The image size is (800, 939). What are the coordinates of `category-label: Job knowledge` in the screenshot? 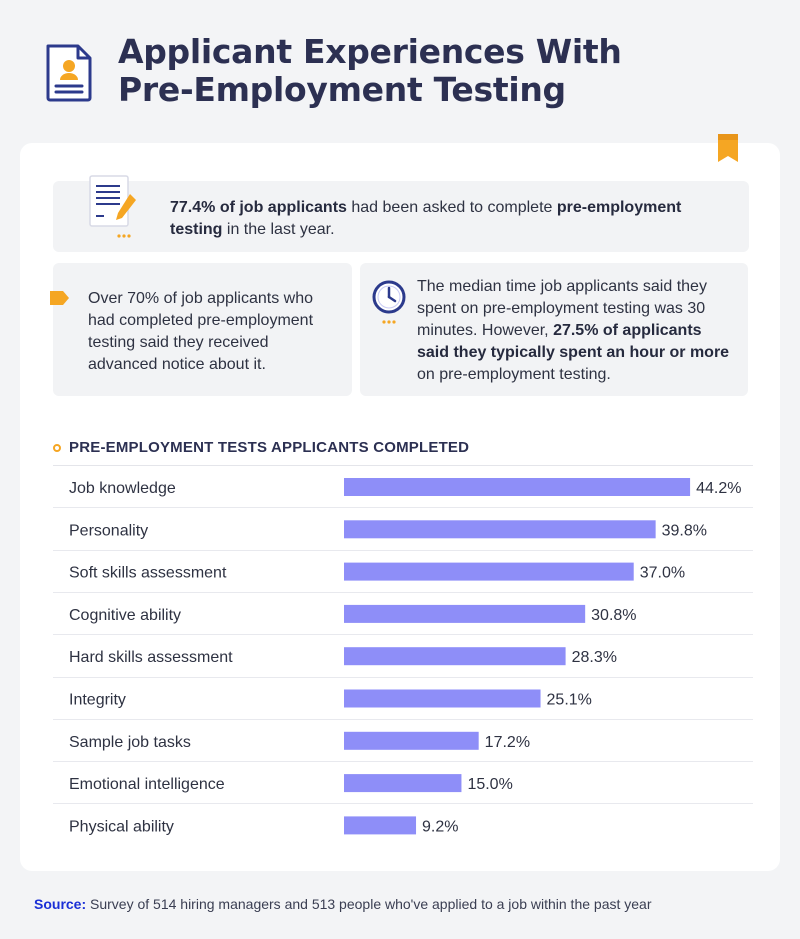 It's located at (122, 488).